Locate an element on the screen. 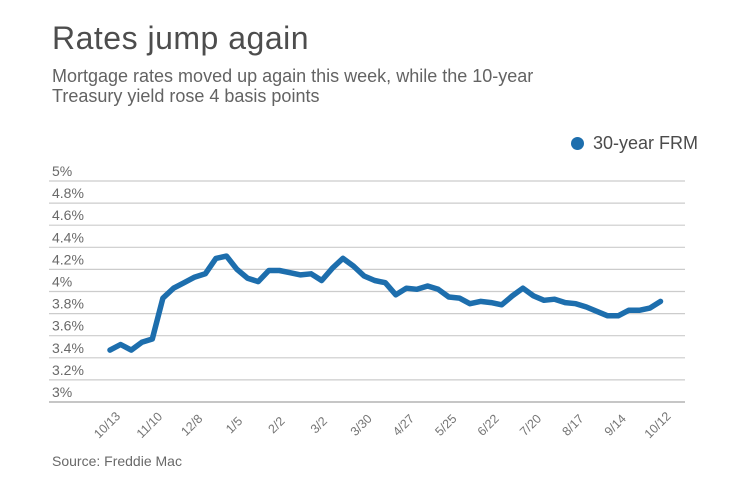 Image resolution: width=740 pixels, height=482 pixels. x-tick-label: 3/30 is located at coordinates (361, 425).